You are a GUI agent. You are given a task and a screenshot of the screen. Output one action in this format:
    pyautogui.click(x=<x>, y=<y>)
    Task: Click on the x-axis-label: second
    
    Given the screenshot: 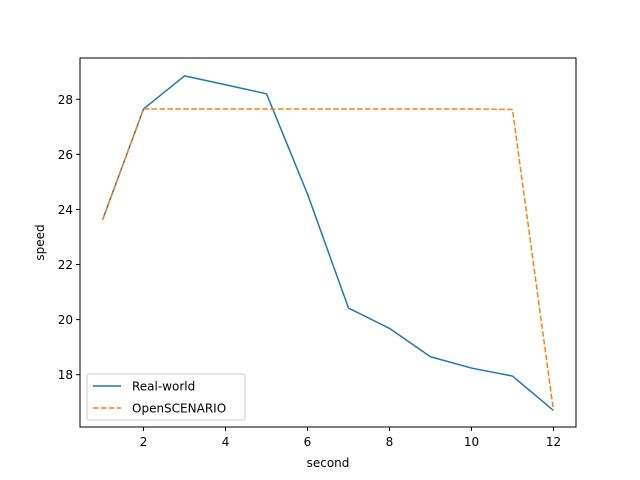 What is the action you would take?
    pyautogui.click(x=328, y=463)
    